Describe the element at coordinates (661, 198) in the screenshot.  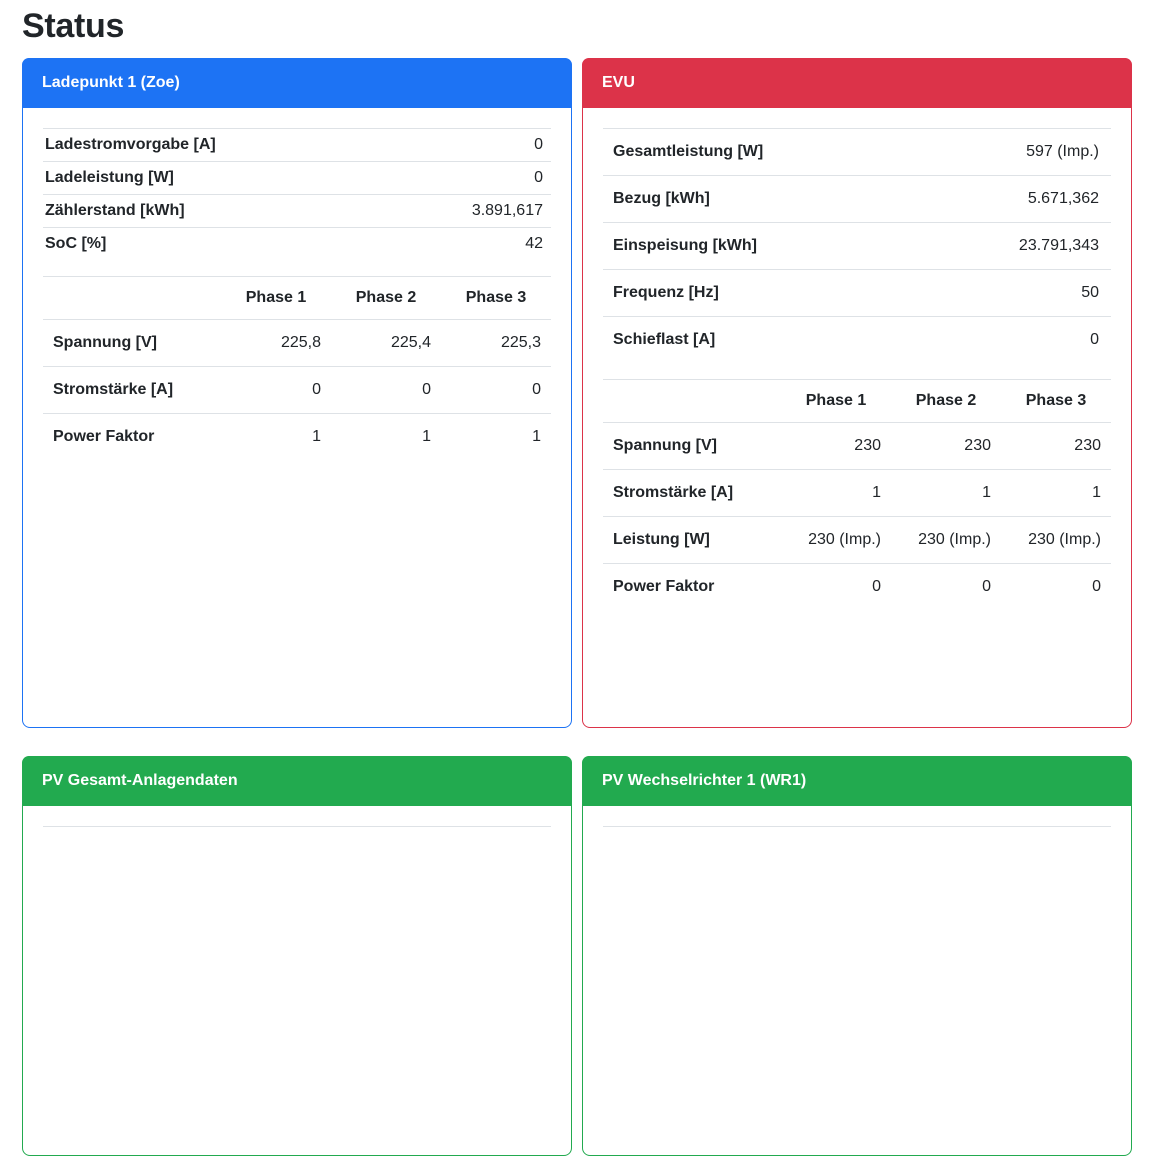
I see `row-label: Bezug [kWh]` at that location.